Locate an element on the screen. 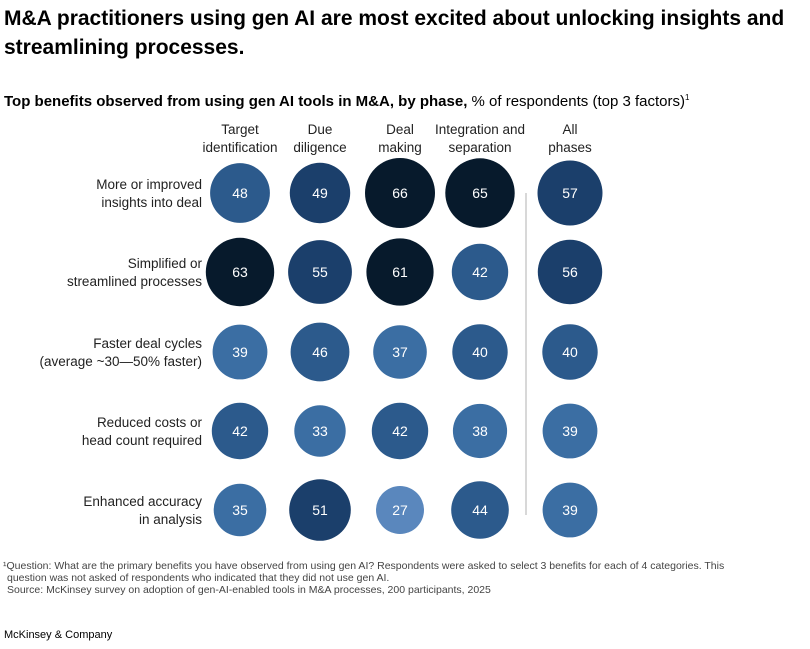 The width and height of the screenshot is (810, 649). bubble-r2-c1 is located at coordinates (320, 352).